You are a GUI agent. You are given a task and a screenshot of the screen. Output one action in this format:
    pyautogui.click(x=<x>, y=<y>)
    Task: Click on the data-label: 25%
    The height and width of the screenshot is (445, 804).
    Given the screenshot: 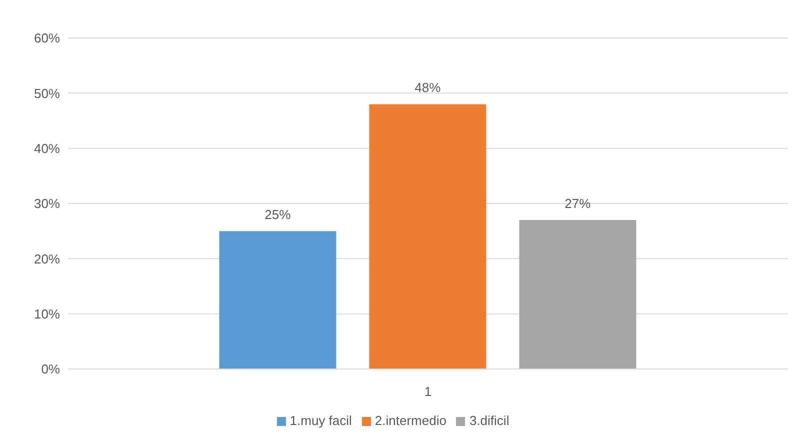 What is the action you would take?
    pyautogui.click(x=278, y=214)
    